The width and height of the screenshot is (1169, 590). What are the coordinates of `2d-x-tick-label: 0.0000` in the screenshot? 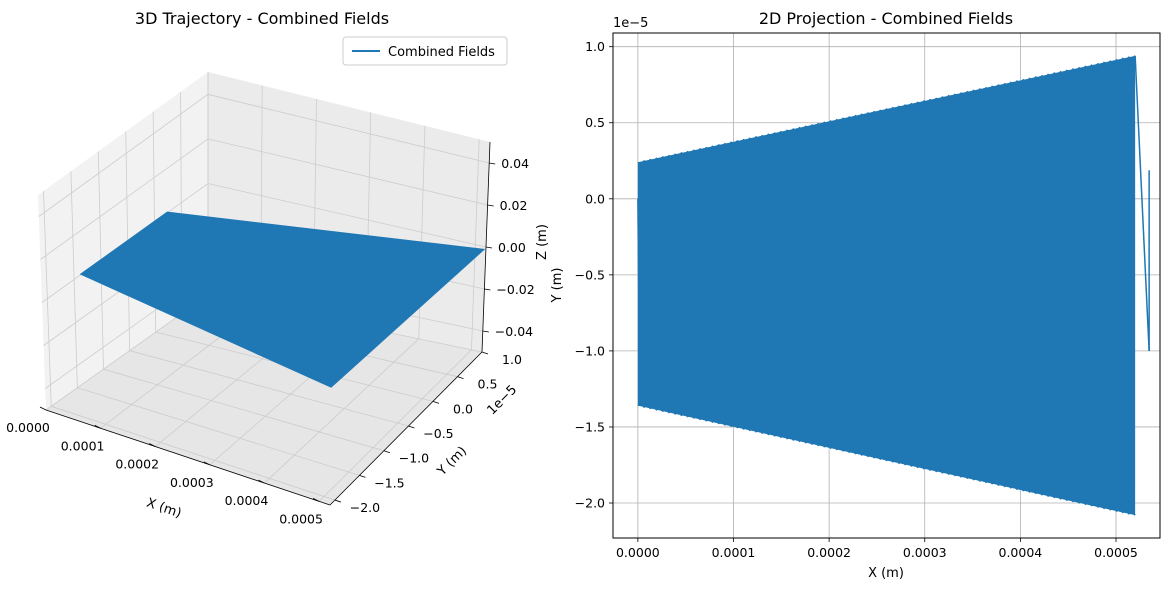 It's located at (638, 552).